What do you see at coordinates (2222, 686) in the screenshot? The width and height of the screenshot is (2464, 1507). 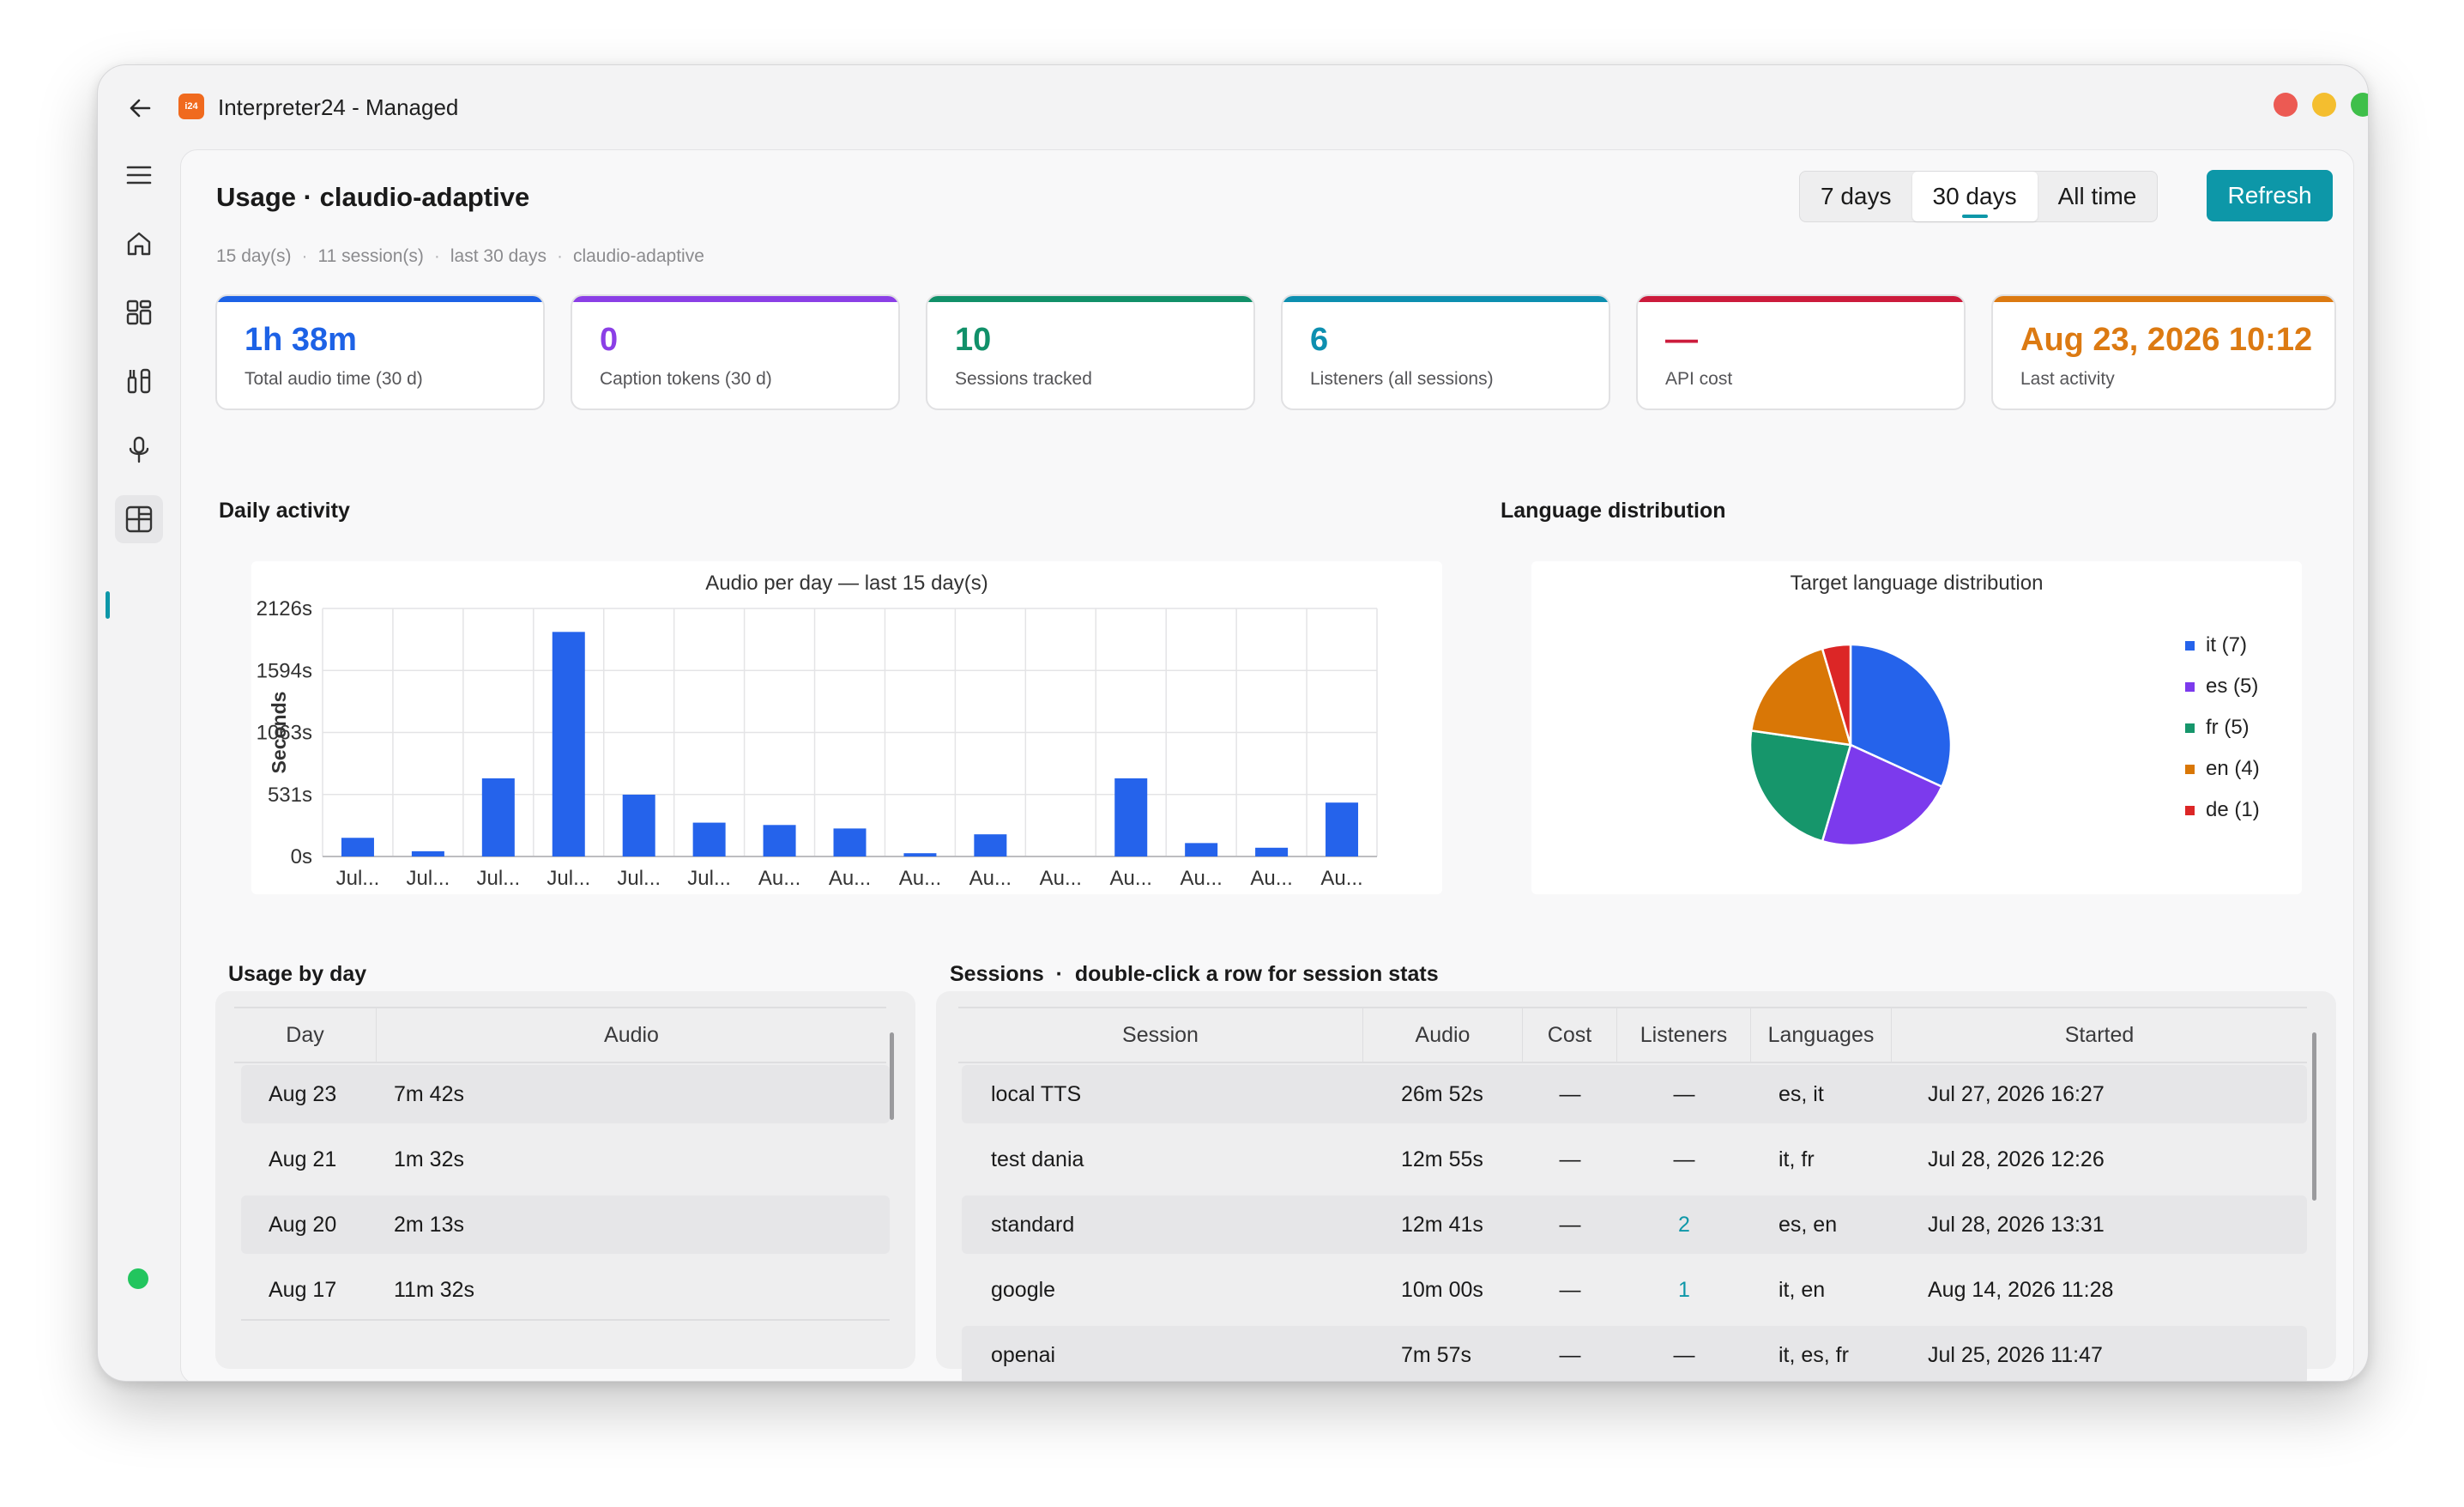 I see `legend-item-es: es (5)` at bounding box center [2222, 686].